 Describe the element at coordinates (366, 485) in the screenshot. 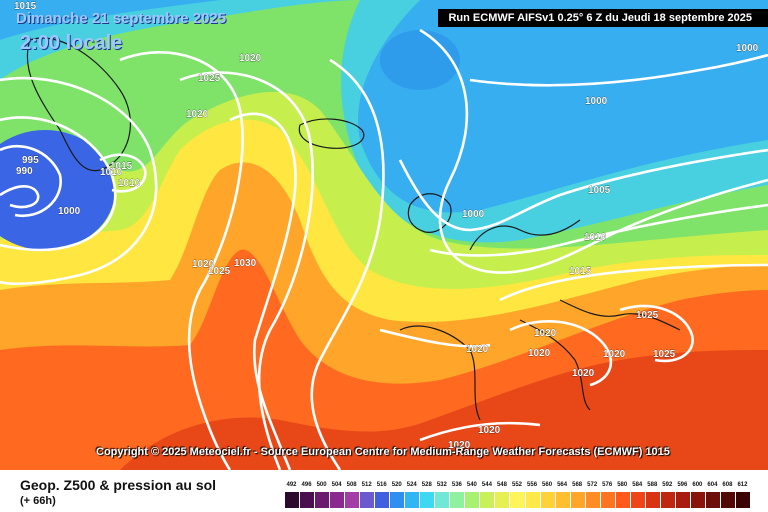

I see `colorbar-tick-label: 512` at that location.